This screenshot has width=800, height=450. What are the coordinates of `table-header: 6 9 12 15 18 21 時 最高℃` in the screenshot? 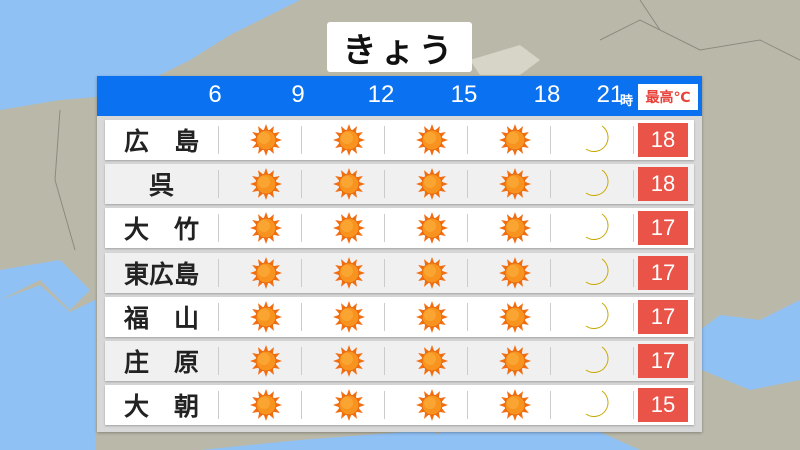 It's located at (399, 96).